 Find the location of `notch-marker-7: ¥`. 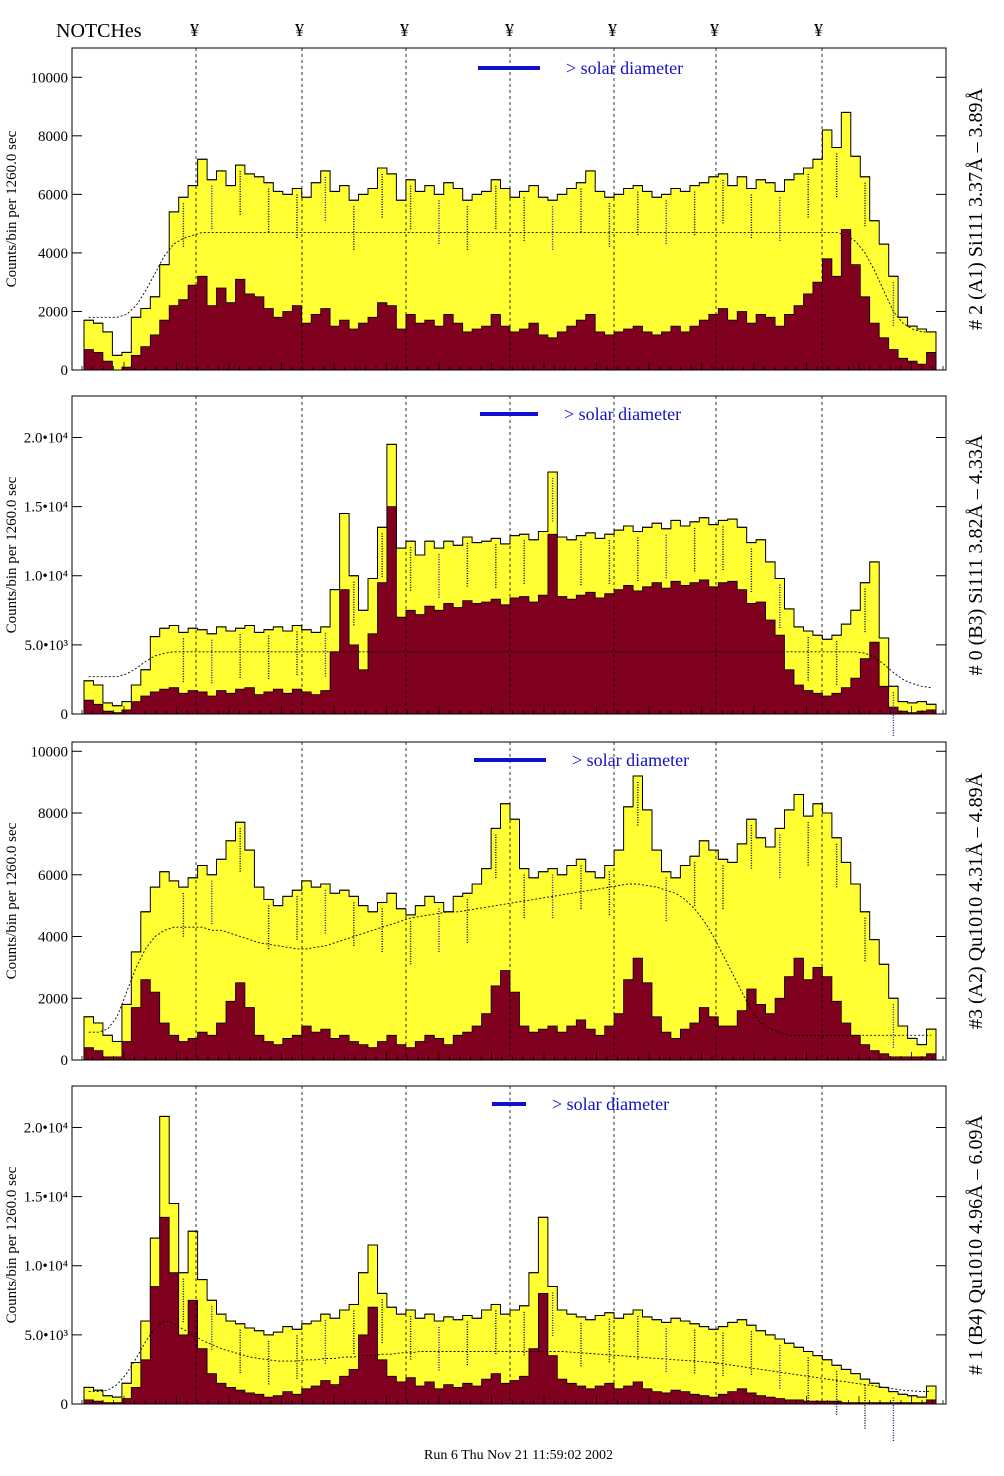

notch-marker-7: ¥ is located at coordinates (818, 30).